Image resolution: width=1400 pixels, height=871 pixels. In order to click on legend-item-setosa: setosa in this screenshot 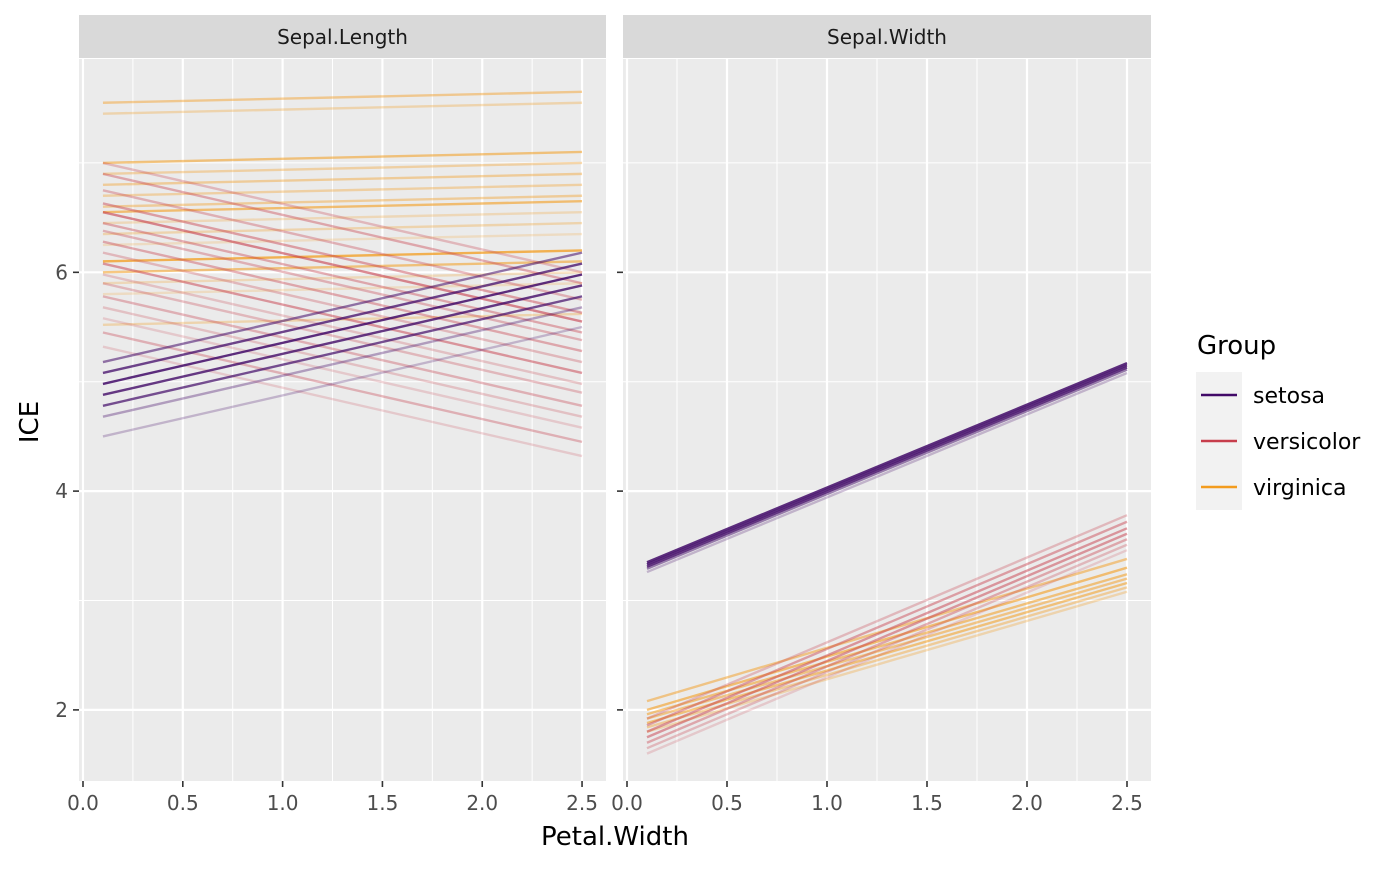, I will do `click(1260, 395)`.